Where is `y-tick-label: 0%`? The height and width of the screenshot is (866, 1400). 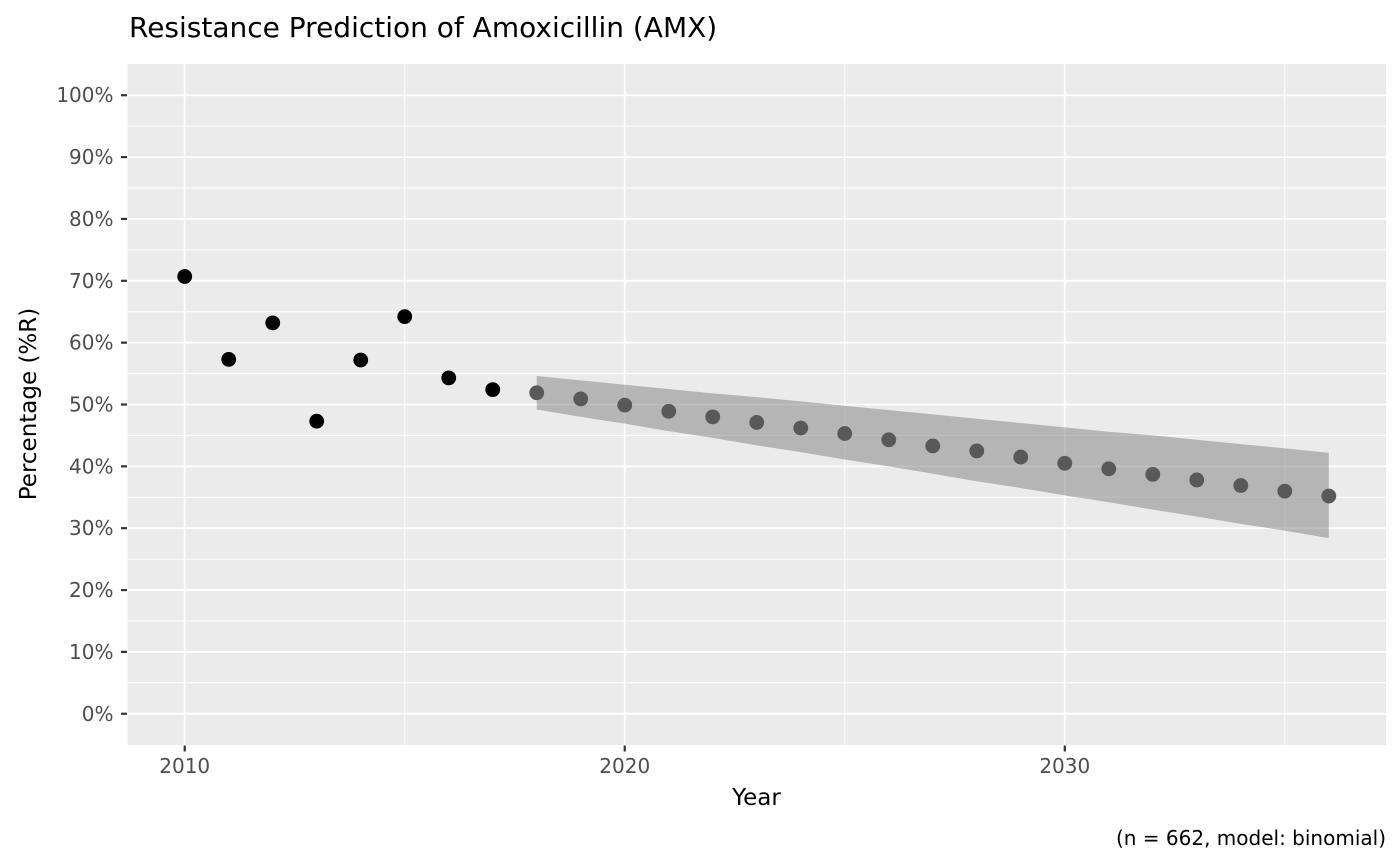
y-tick-label: 0% is located at coordinates (98, 714).